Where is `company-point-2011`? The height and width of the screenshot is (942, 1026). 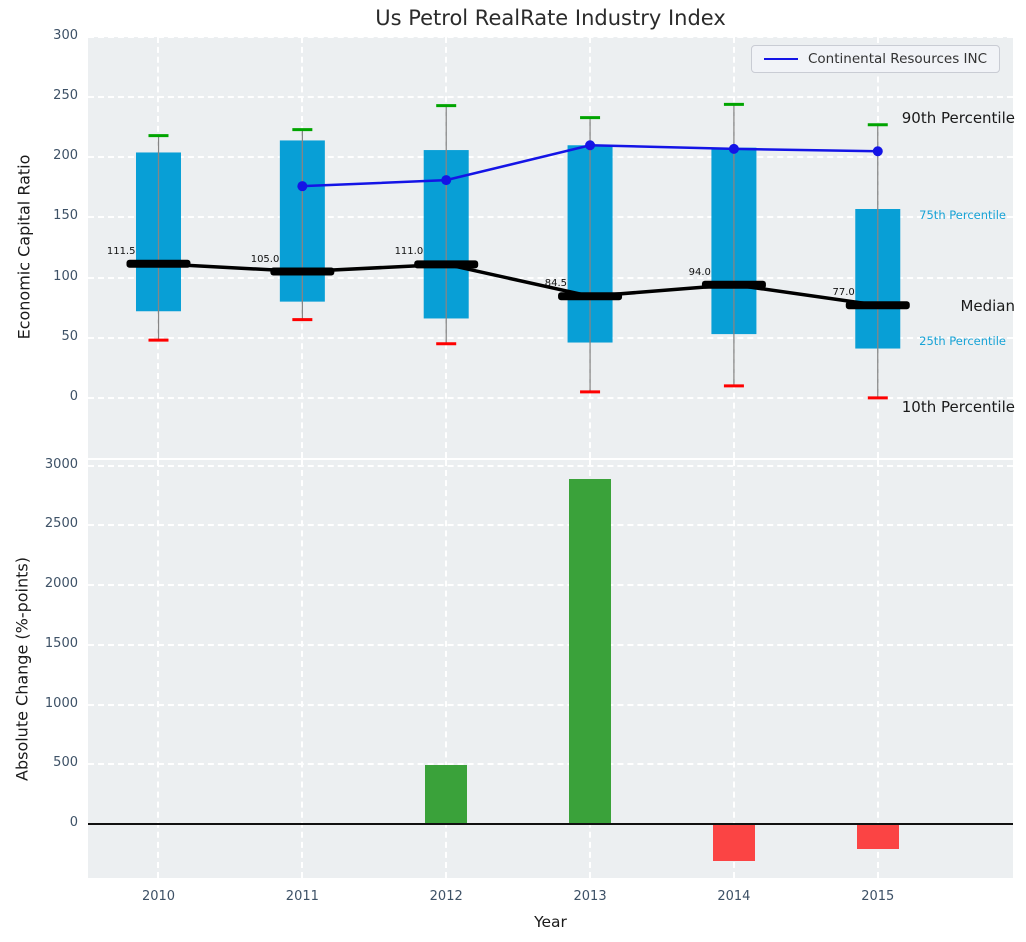
company-point-2011 is located at coordinates (302, 186).